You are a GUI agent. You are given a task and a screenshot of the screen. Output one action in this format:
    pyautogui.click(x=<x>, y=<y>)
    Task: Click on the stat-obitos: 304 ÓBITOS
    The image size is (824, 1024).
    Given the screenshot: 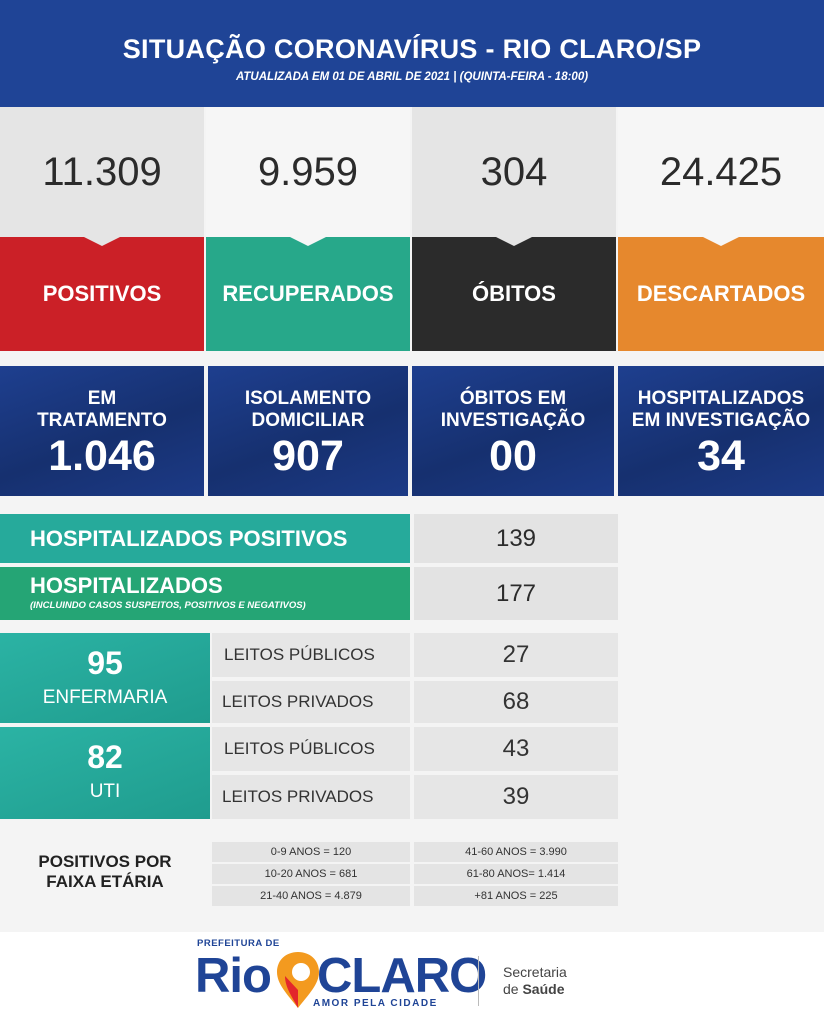 What is the action you would take?
    pyautogui.click(x=514, y=229)
    